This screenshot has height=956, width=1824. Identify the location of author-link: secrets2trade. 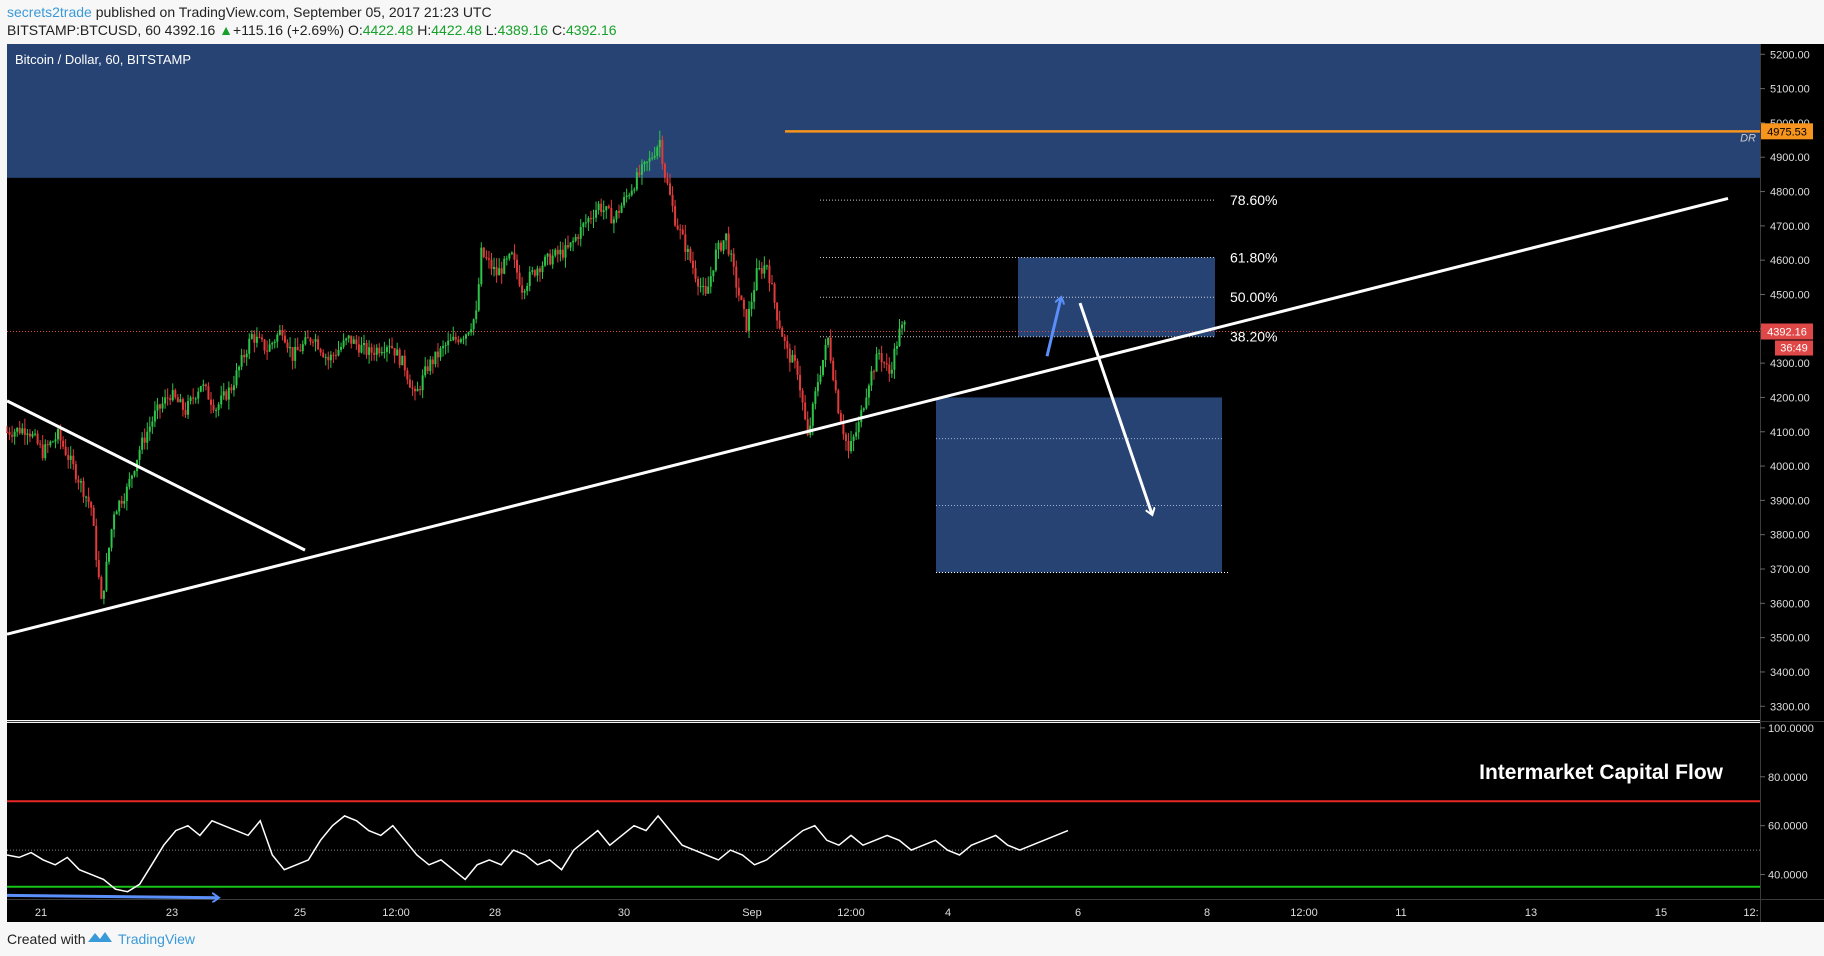
(49, 12).